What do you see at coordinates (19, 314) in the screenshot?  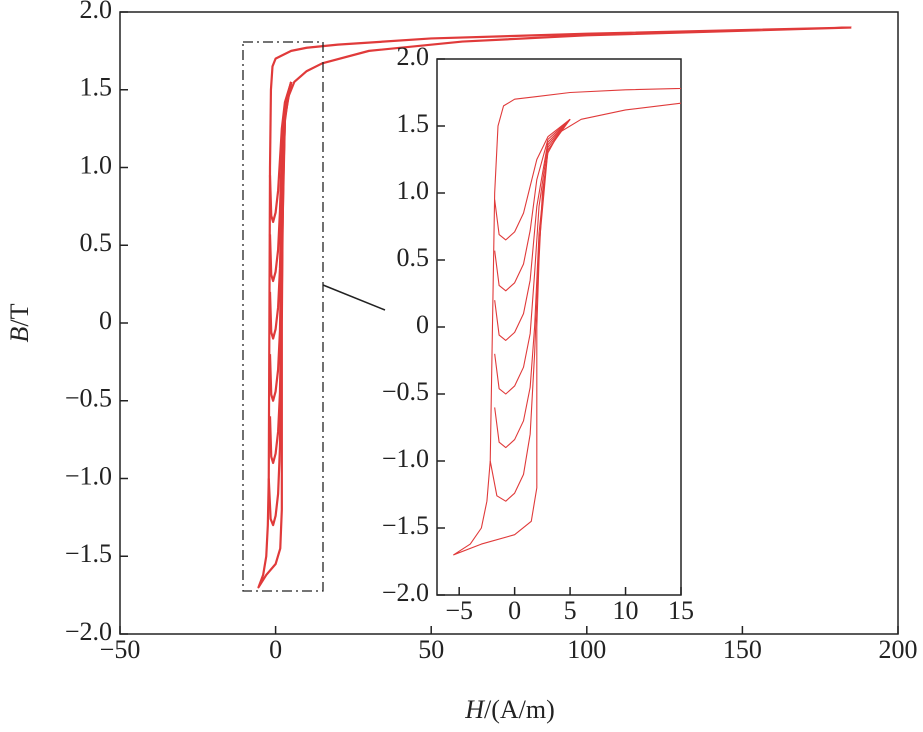 I see `y-unit: /T` at bounding box center [19, 314].